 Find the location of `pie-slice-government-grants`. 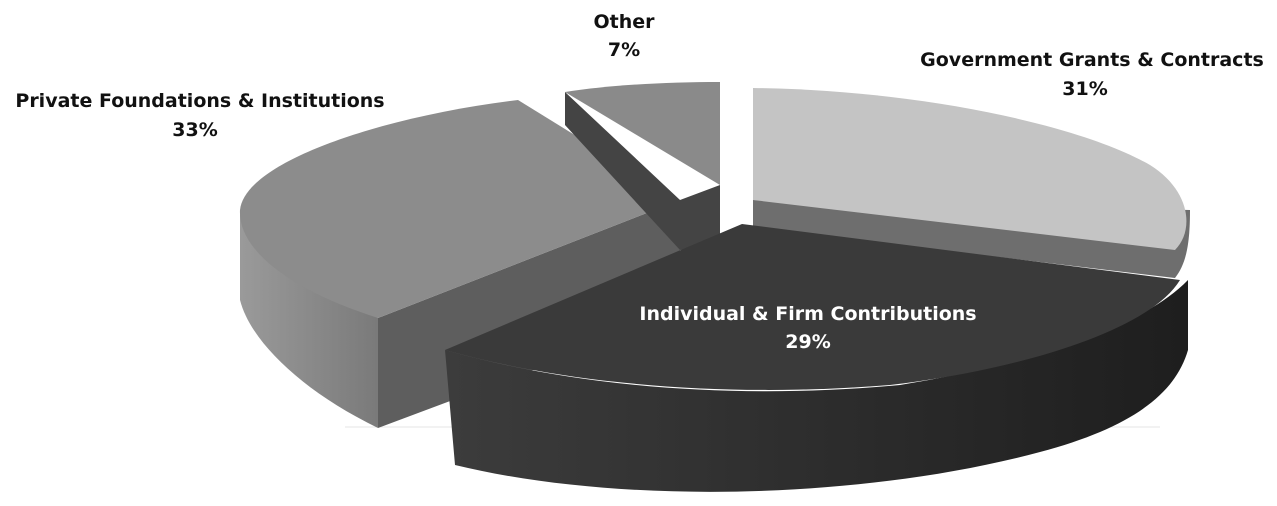

pie-slice-government-grants is located at coordinates (971, 183).